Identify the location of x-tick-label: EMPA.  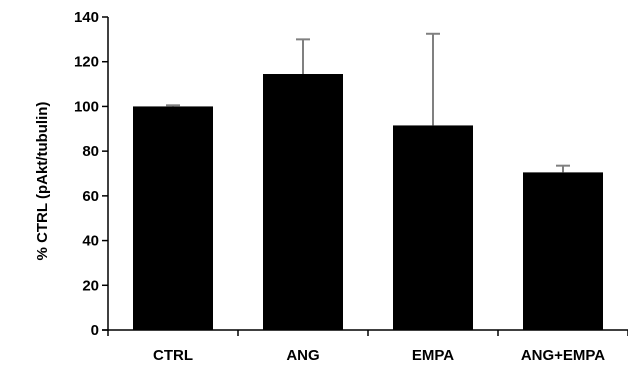
(433, 355).